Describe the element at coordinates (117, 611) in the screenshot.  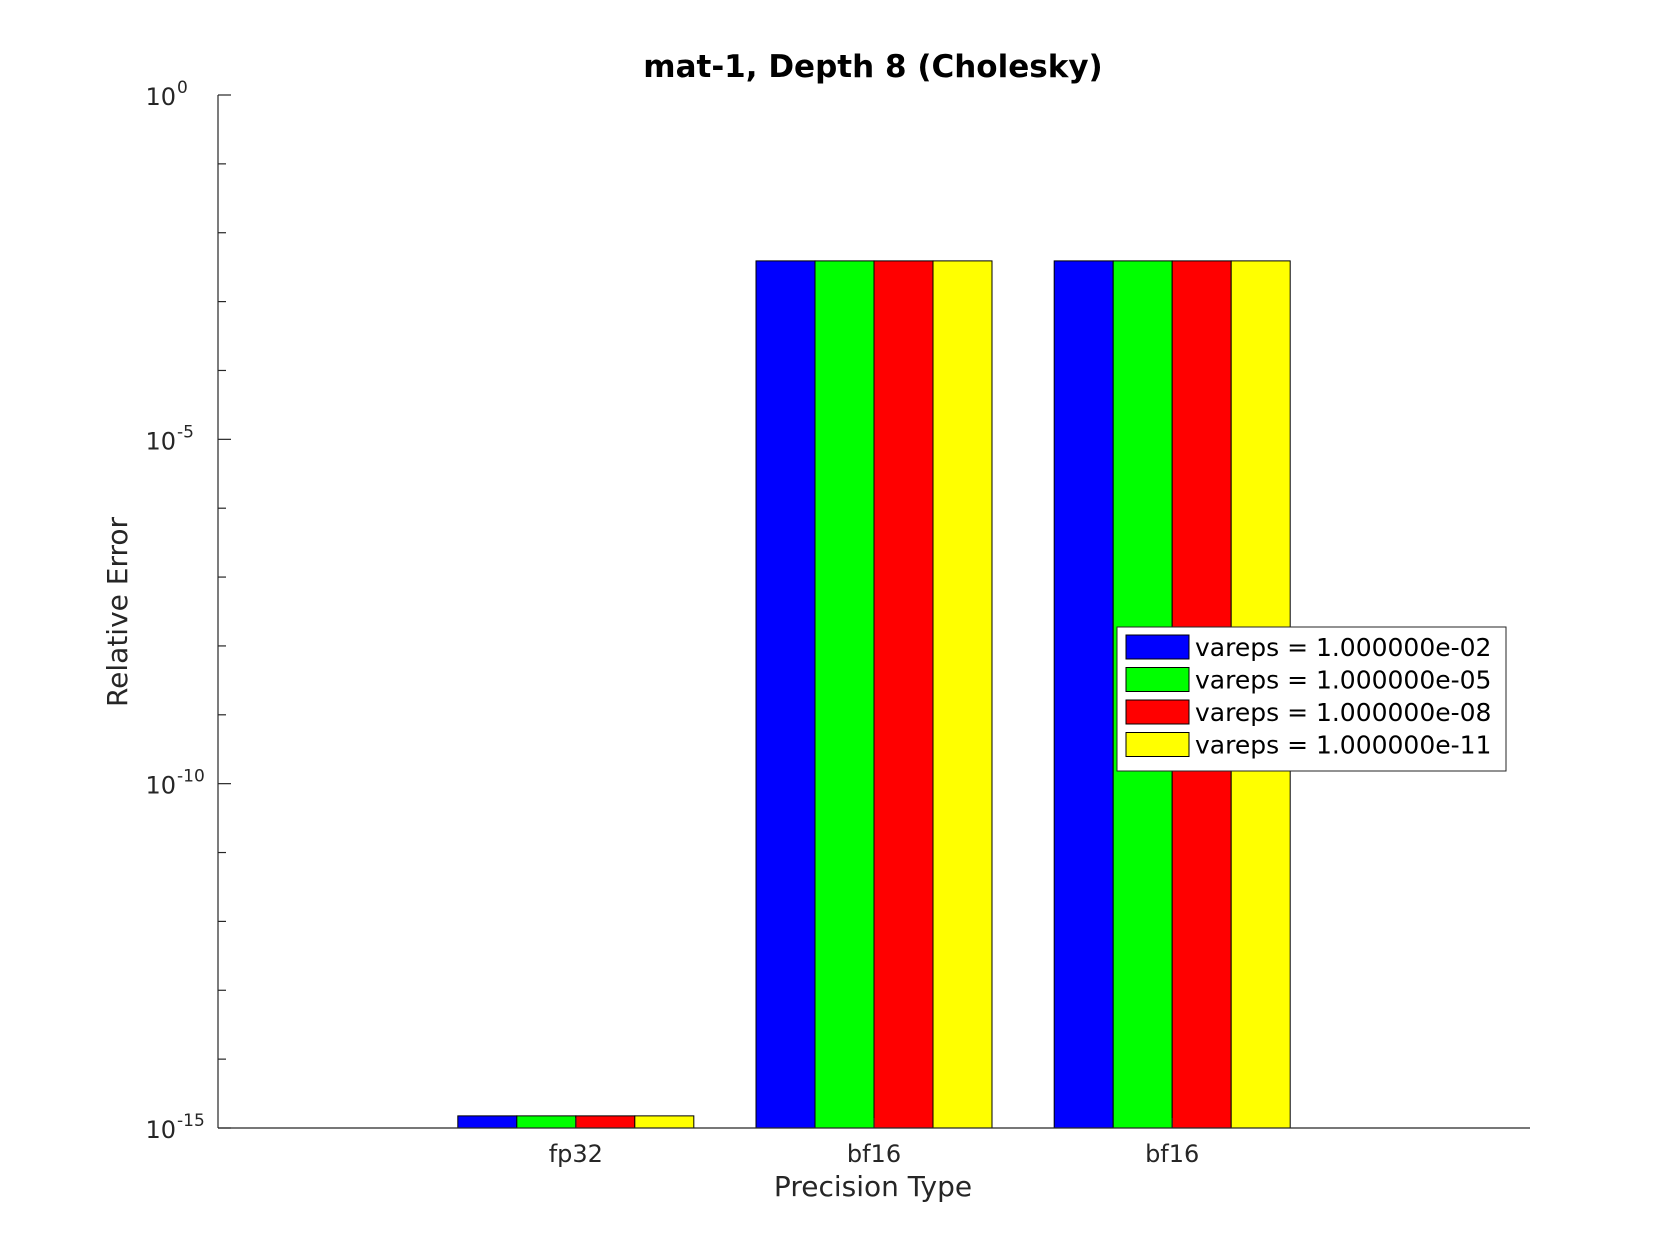
I see `y-axis-label: Relative Error` at that location.